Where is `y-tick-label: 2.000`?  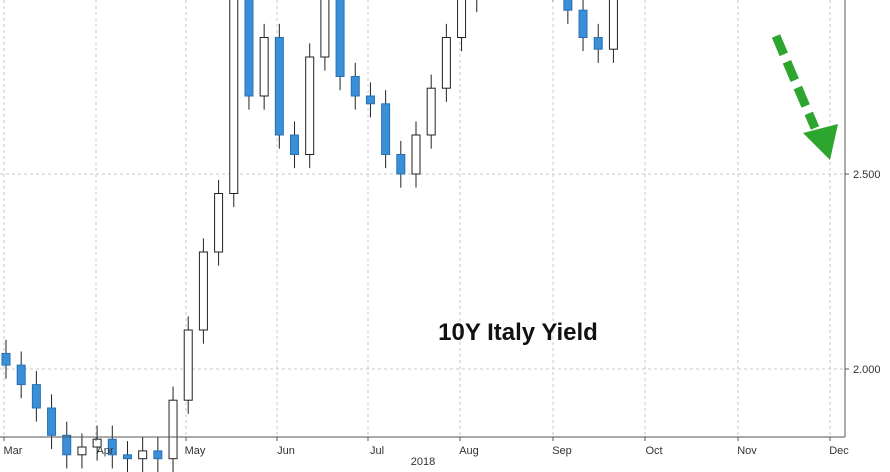 y-tick-label: 2.000 is located at coordinates (867, 370).